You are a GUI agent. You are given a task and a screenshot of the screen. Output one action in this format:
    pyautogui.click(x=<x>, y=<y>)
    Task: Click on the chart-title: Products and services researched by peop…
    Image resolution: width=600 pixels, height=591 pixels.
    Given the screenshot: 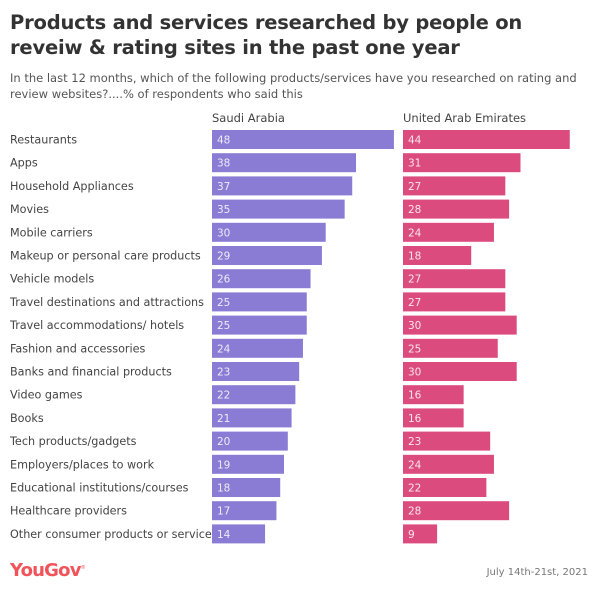 What is the action you would take?
    pyautogui.click(x=266, y=35)
    